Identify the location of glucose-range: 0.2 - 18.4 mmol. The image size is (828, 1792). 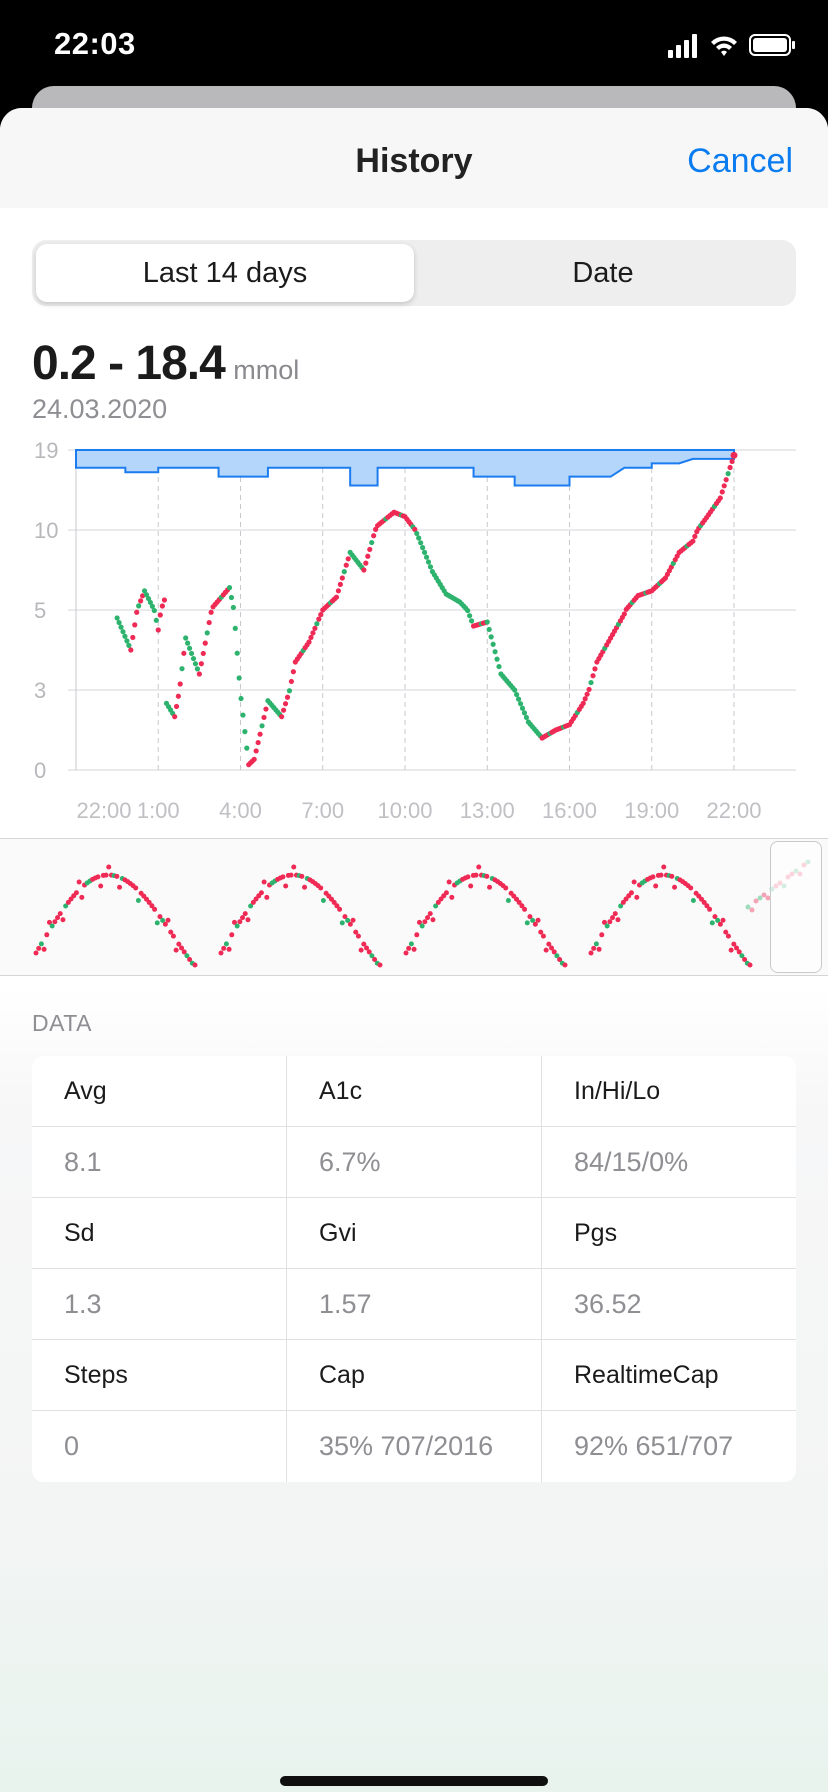
(165, 363).